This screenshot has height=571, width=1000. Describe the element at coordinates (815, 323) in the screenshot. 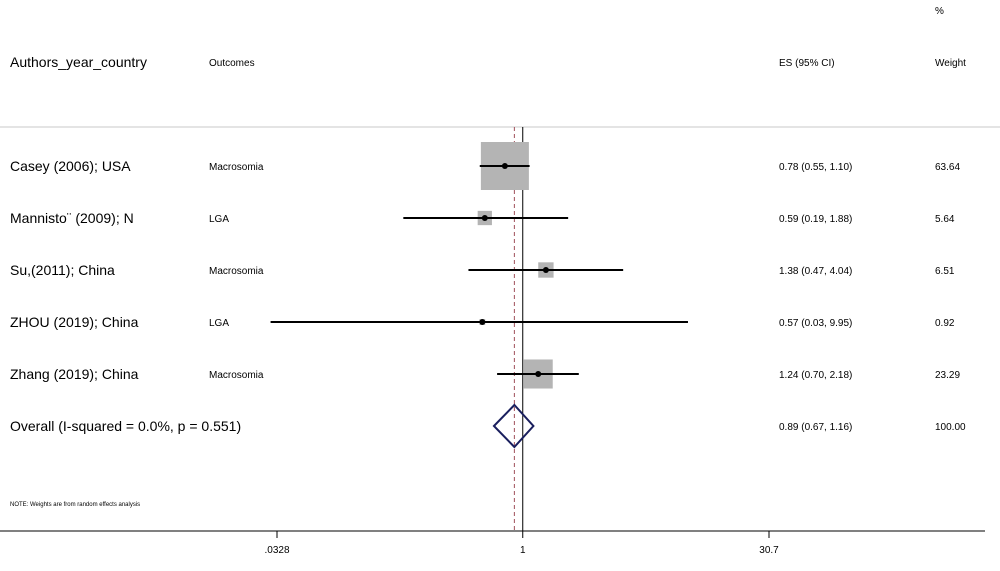

I see `study-es-ci: 0.57 (0.03, 9.95)` at that location.